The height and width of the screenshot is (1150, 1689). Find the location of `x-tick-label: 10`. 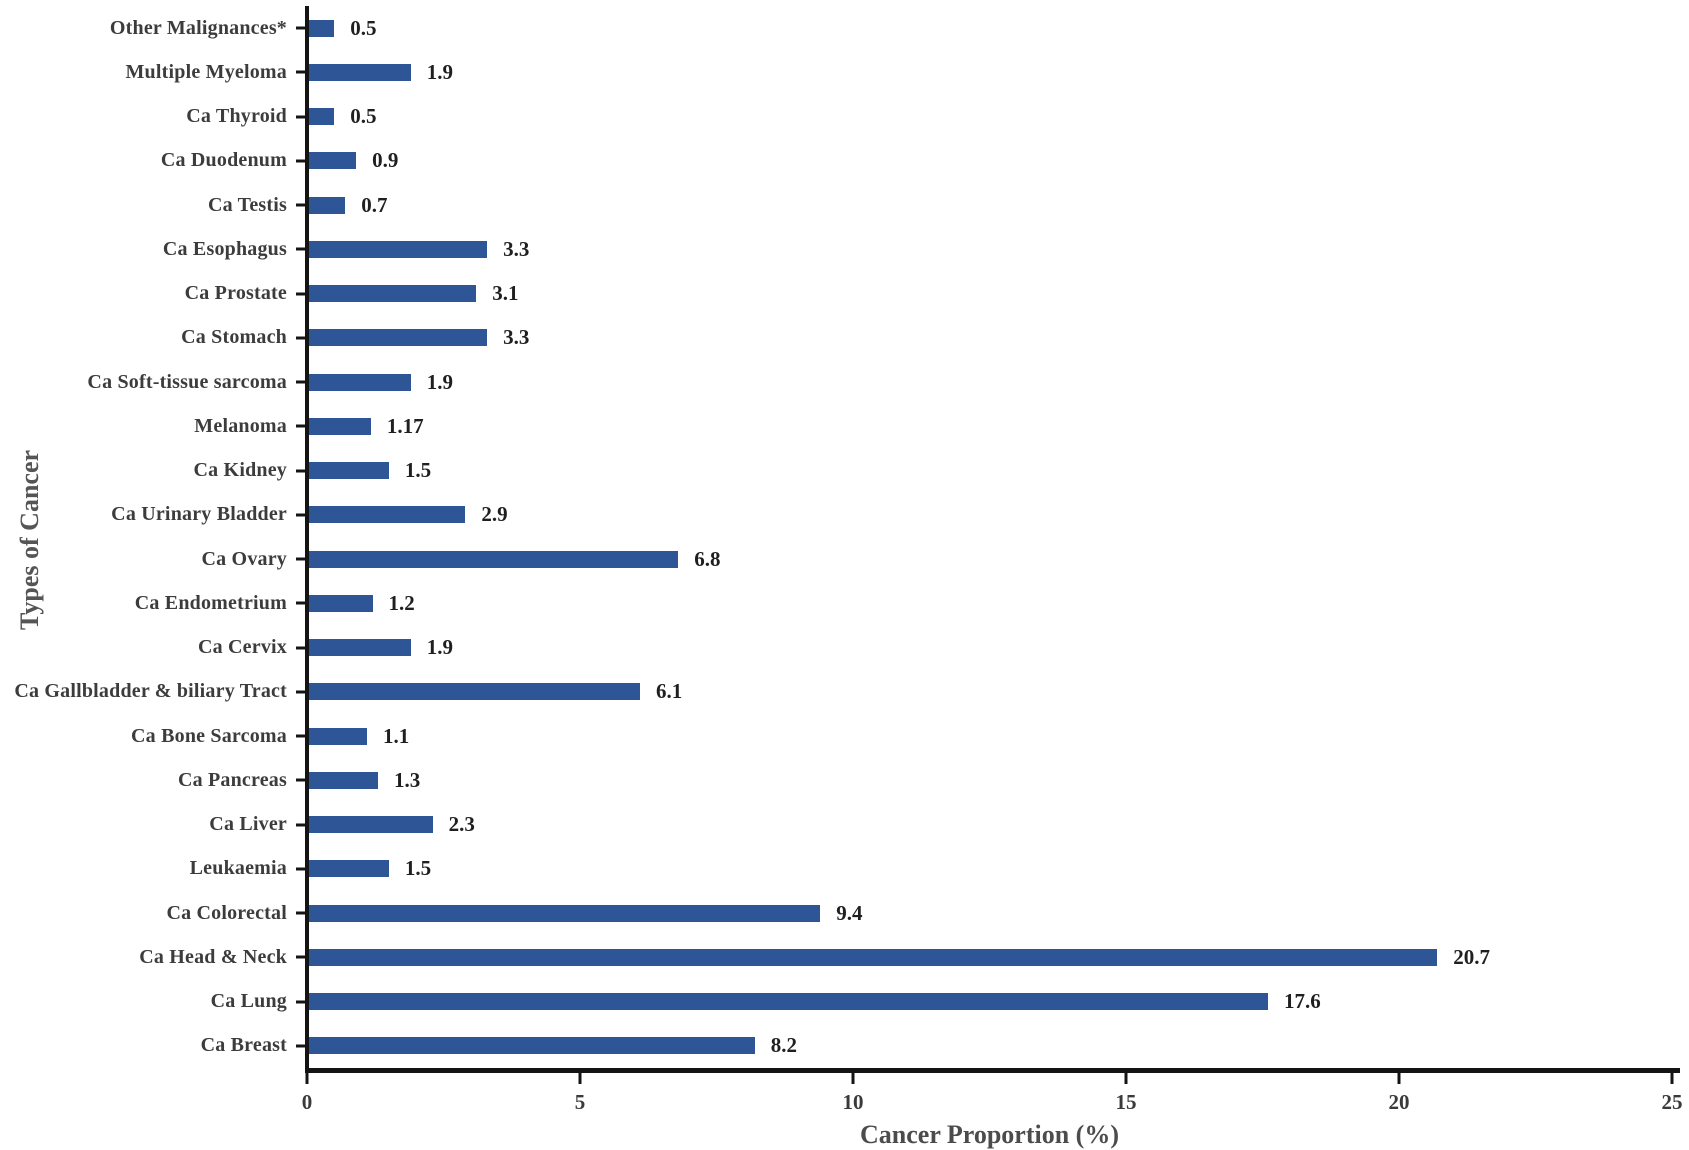

x-tick-label: 10 is located at coordinates (853, 1102).